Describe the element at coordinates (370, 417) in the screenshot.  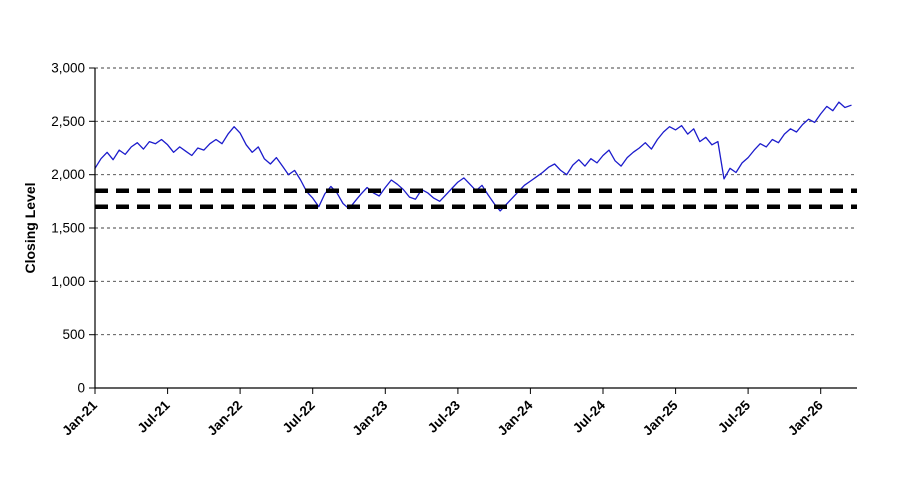
I see `x-tick-label: Jan-23` at that location.